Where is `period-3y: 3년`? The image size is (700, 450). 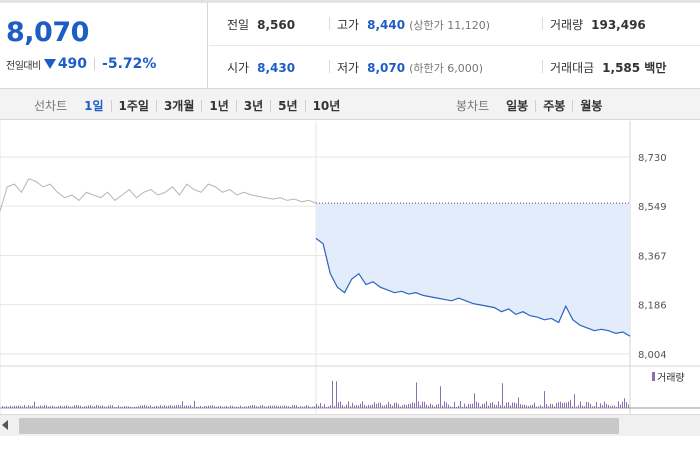 period-3y: 3년 is located at coordinates (252, 105).